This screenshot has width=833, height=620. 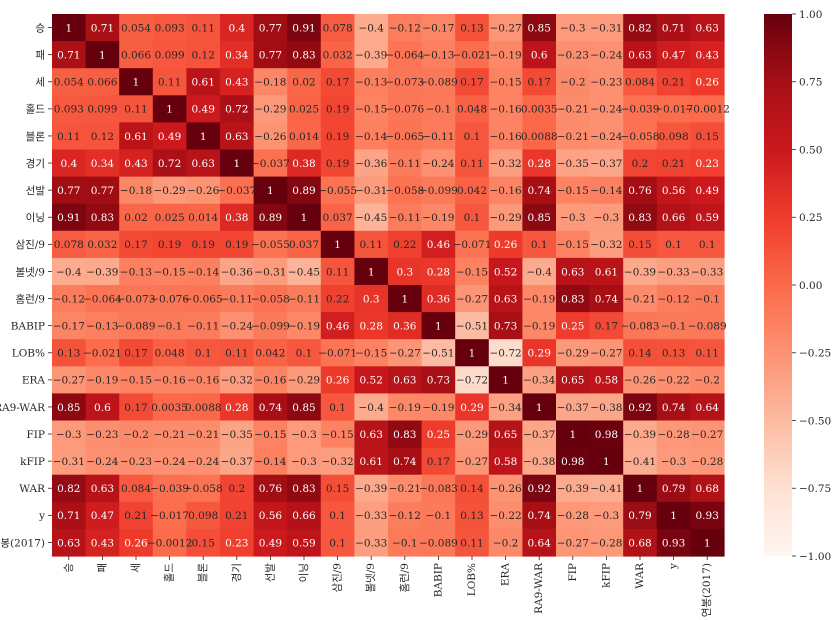 What do you see at coordinates (270, 326) in the screenshot?
I see `cell-value-label: −0.099` at bounding box center [270, 326].